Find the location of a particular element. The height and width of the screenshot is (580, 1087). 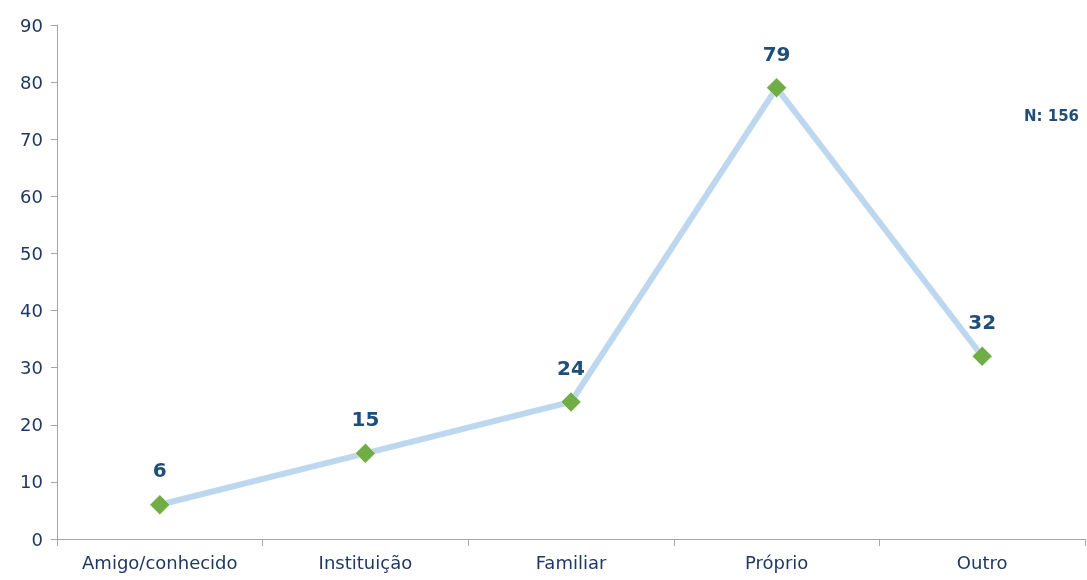

annotation: N: 156 is located at coordinates (1051, 115).